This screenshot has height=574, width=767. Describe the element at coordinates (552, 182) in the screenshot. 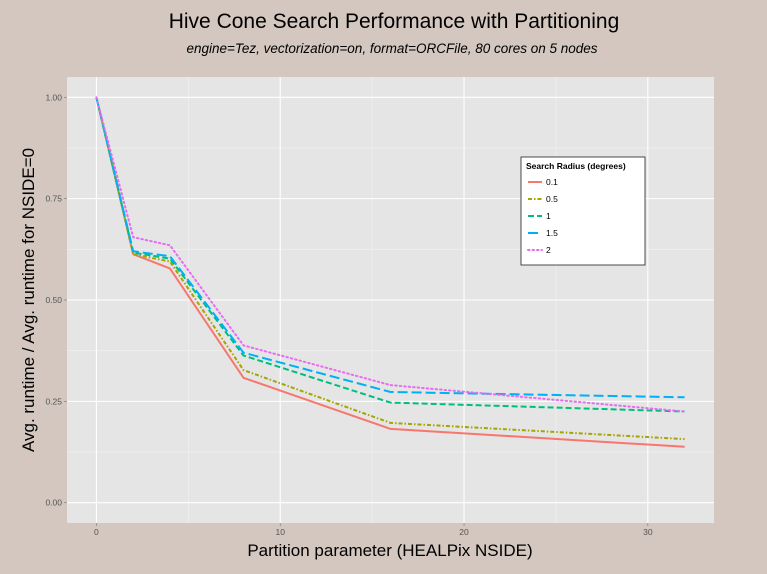

I see `legend-label: 0.1` at that location.